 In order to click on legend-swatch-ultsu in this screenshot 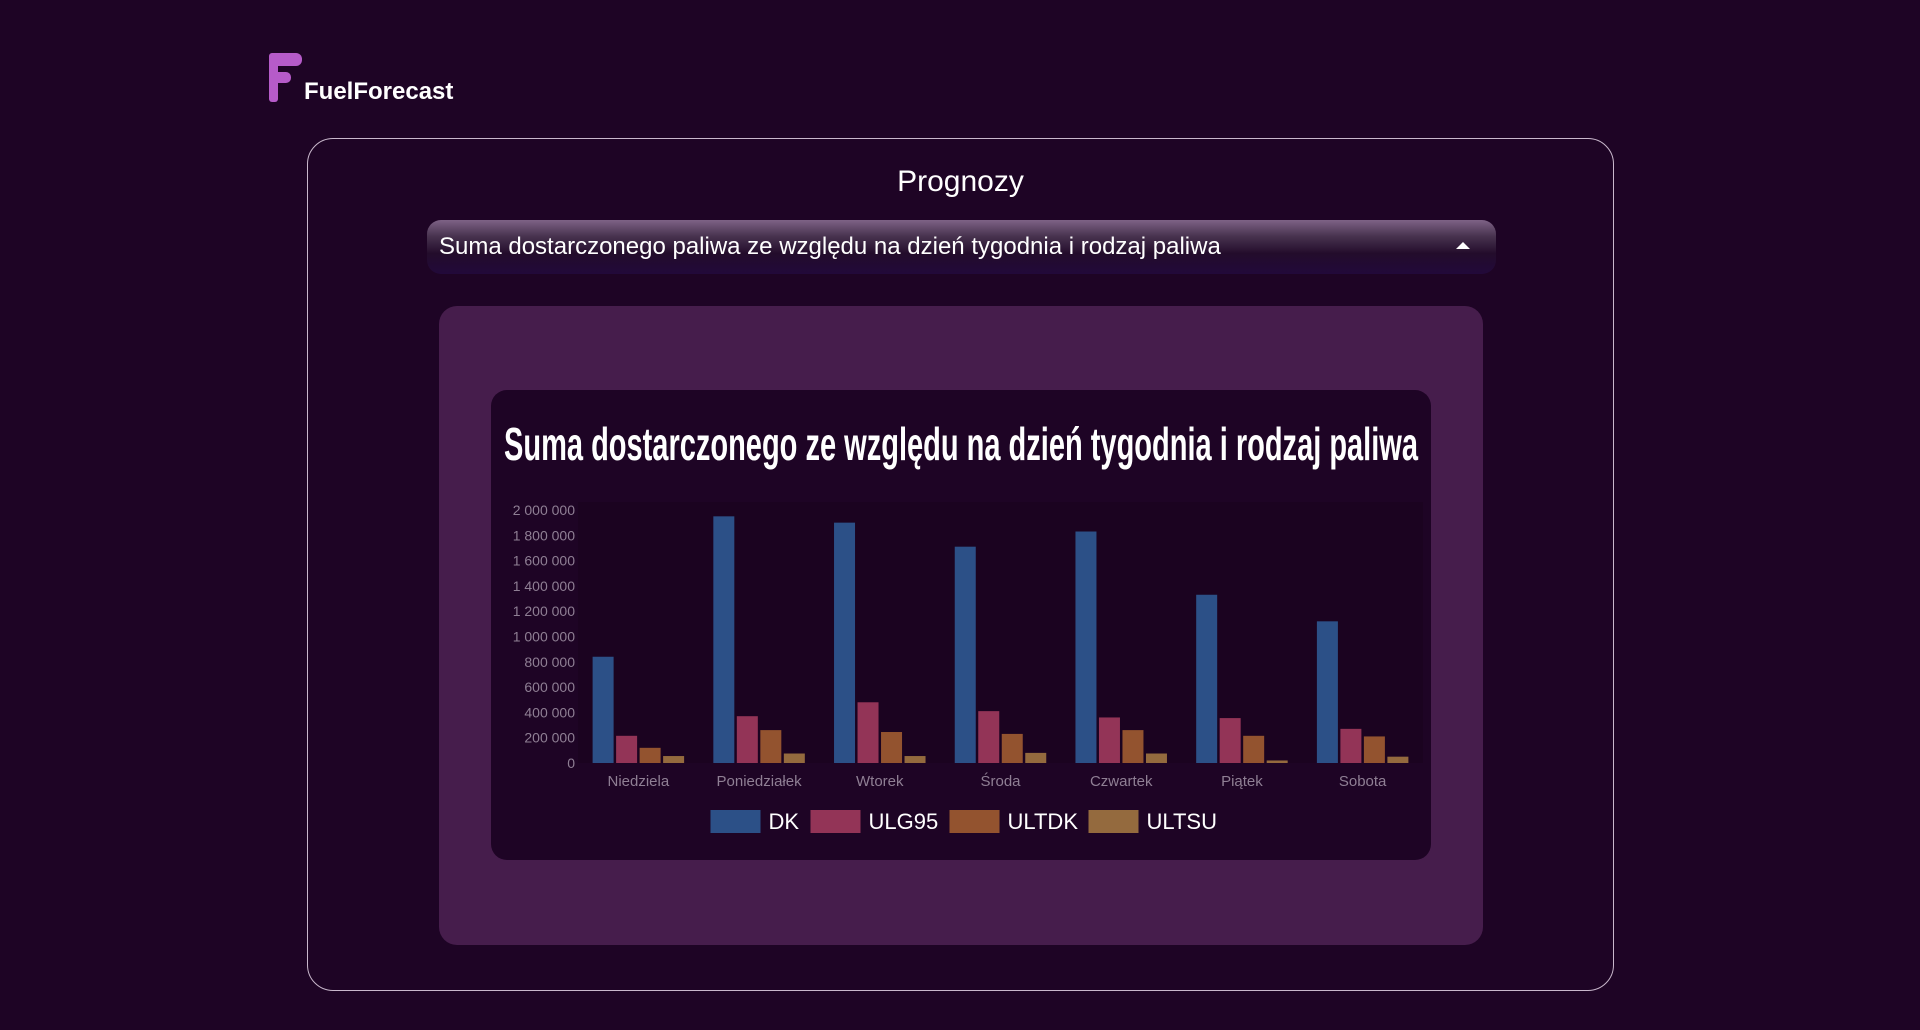, I will do `click(1113, 821)`.